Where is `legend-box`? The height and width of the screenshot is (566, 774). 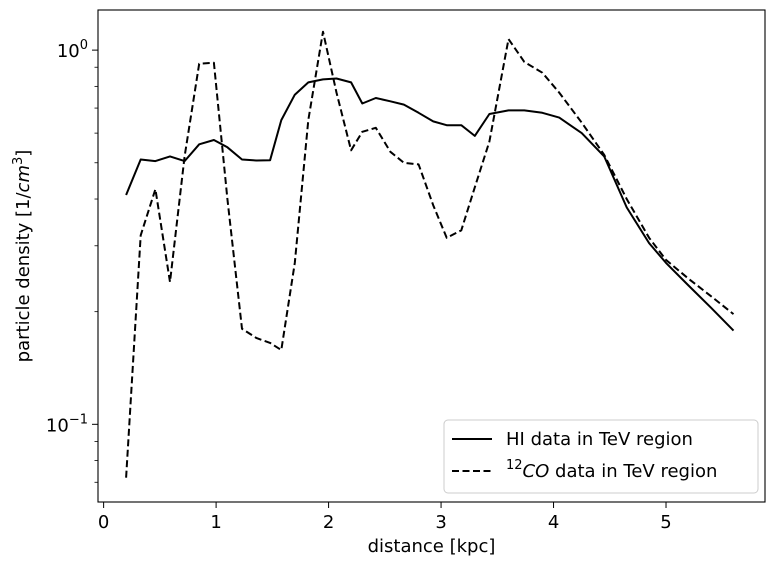
legend-box is located at coordinates (601, 456).